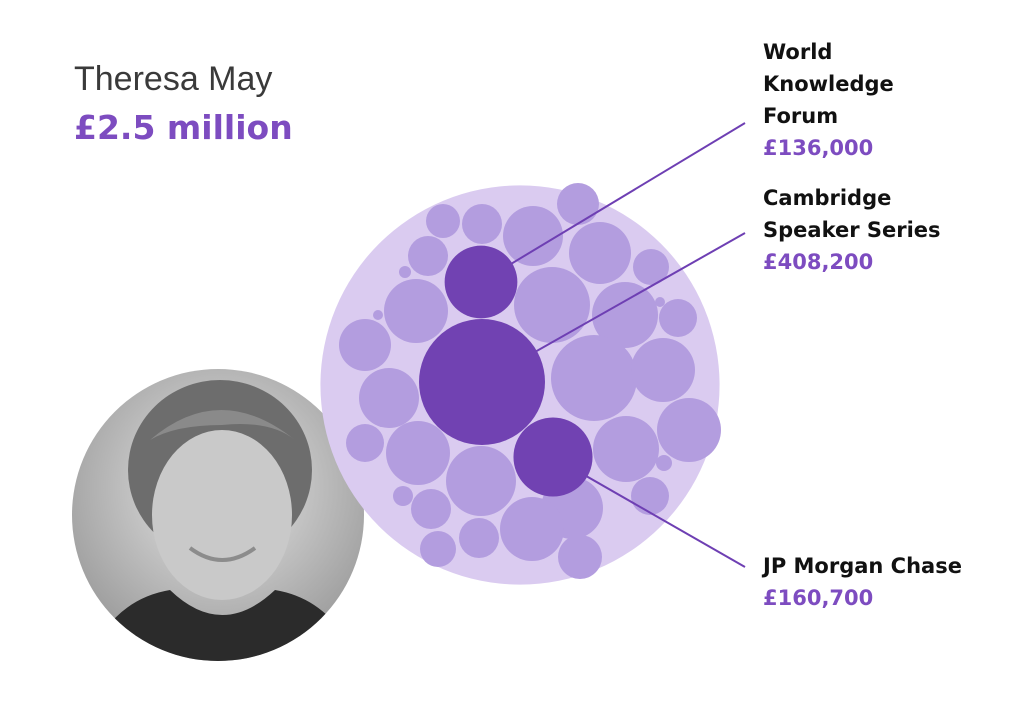  I want to click on engagement-name: Cambridge Speaker Series, so click(852, 214).